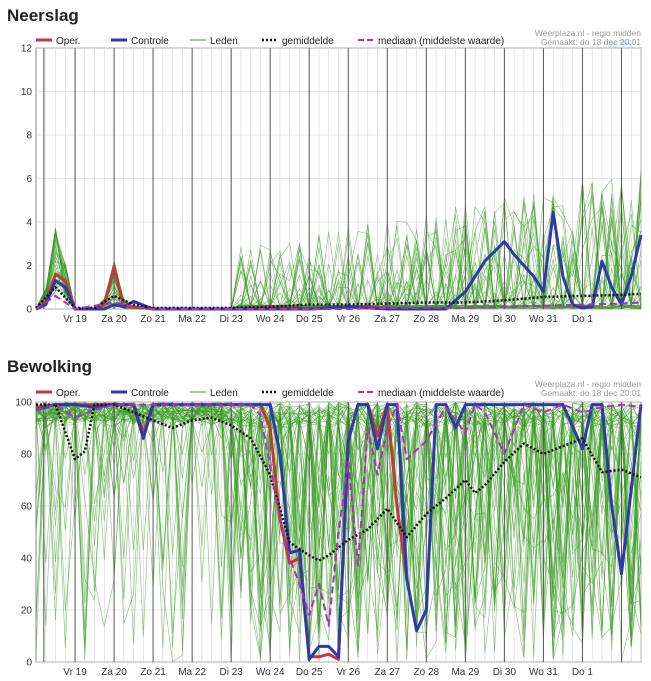  I want to click on series-line-controle, so click(339, 260).